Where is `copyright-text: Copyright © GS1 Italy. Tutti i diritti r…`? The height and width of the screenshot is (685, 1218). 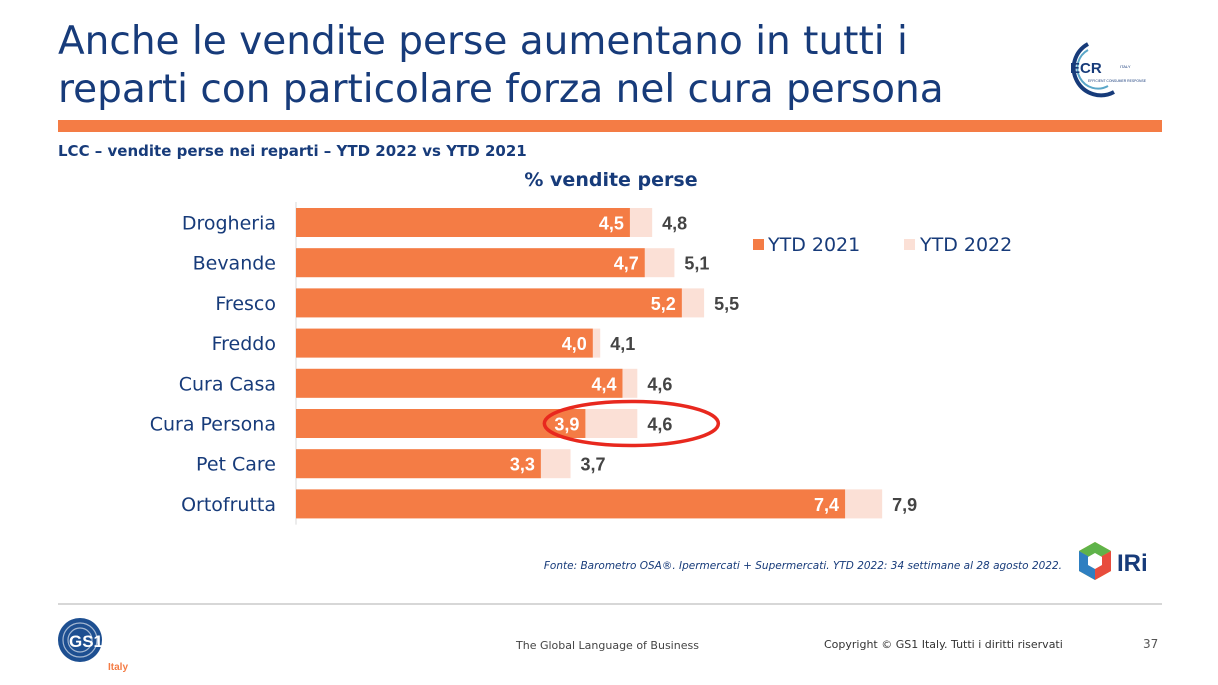 copyright-text: Copyright © GS1 Italy. Tutti i diritti r… is located at coordinates (943, 644).